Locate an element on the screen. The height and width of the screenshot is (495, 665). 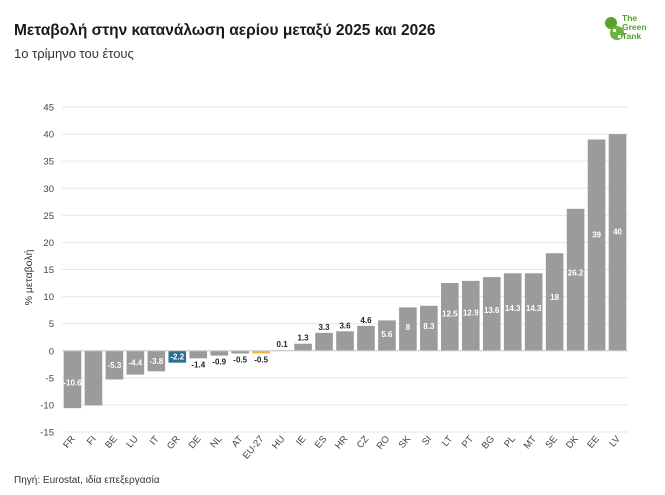
bar-be is located at coordinates (114, 365).